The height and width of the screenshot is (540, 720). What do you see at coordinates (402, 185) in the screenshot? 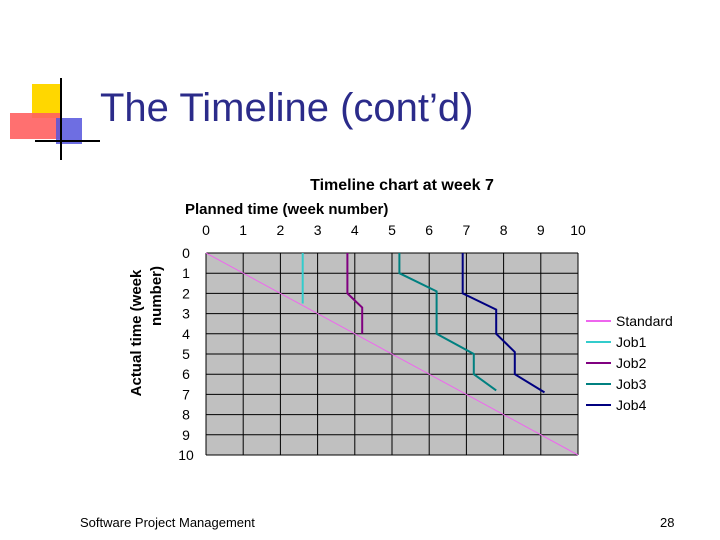
I see `chart-title: Timeline chart at week 7` at bounding box center [402, 185].